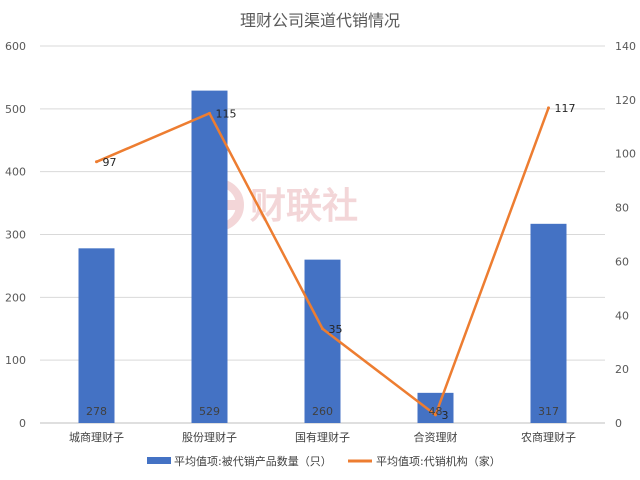 The width and height of the screenshot is (640, 480). What do you see at coordinates (15, 46) in the screenshot?
I see `left-tick-label: 600` at bounding box center [15, 46].